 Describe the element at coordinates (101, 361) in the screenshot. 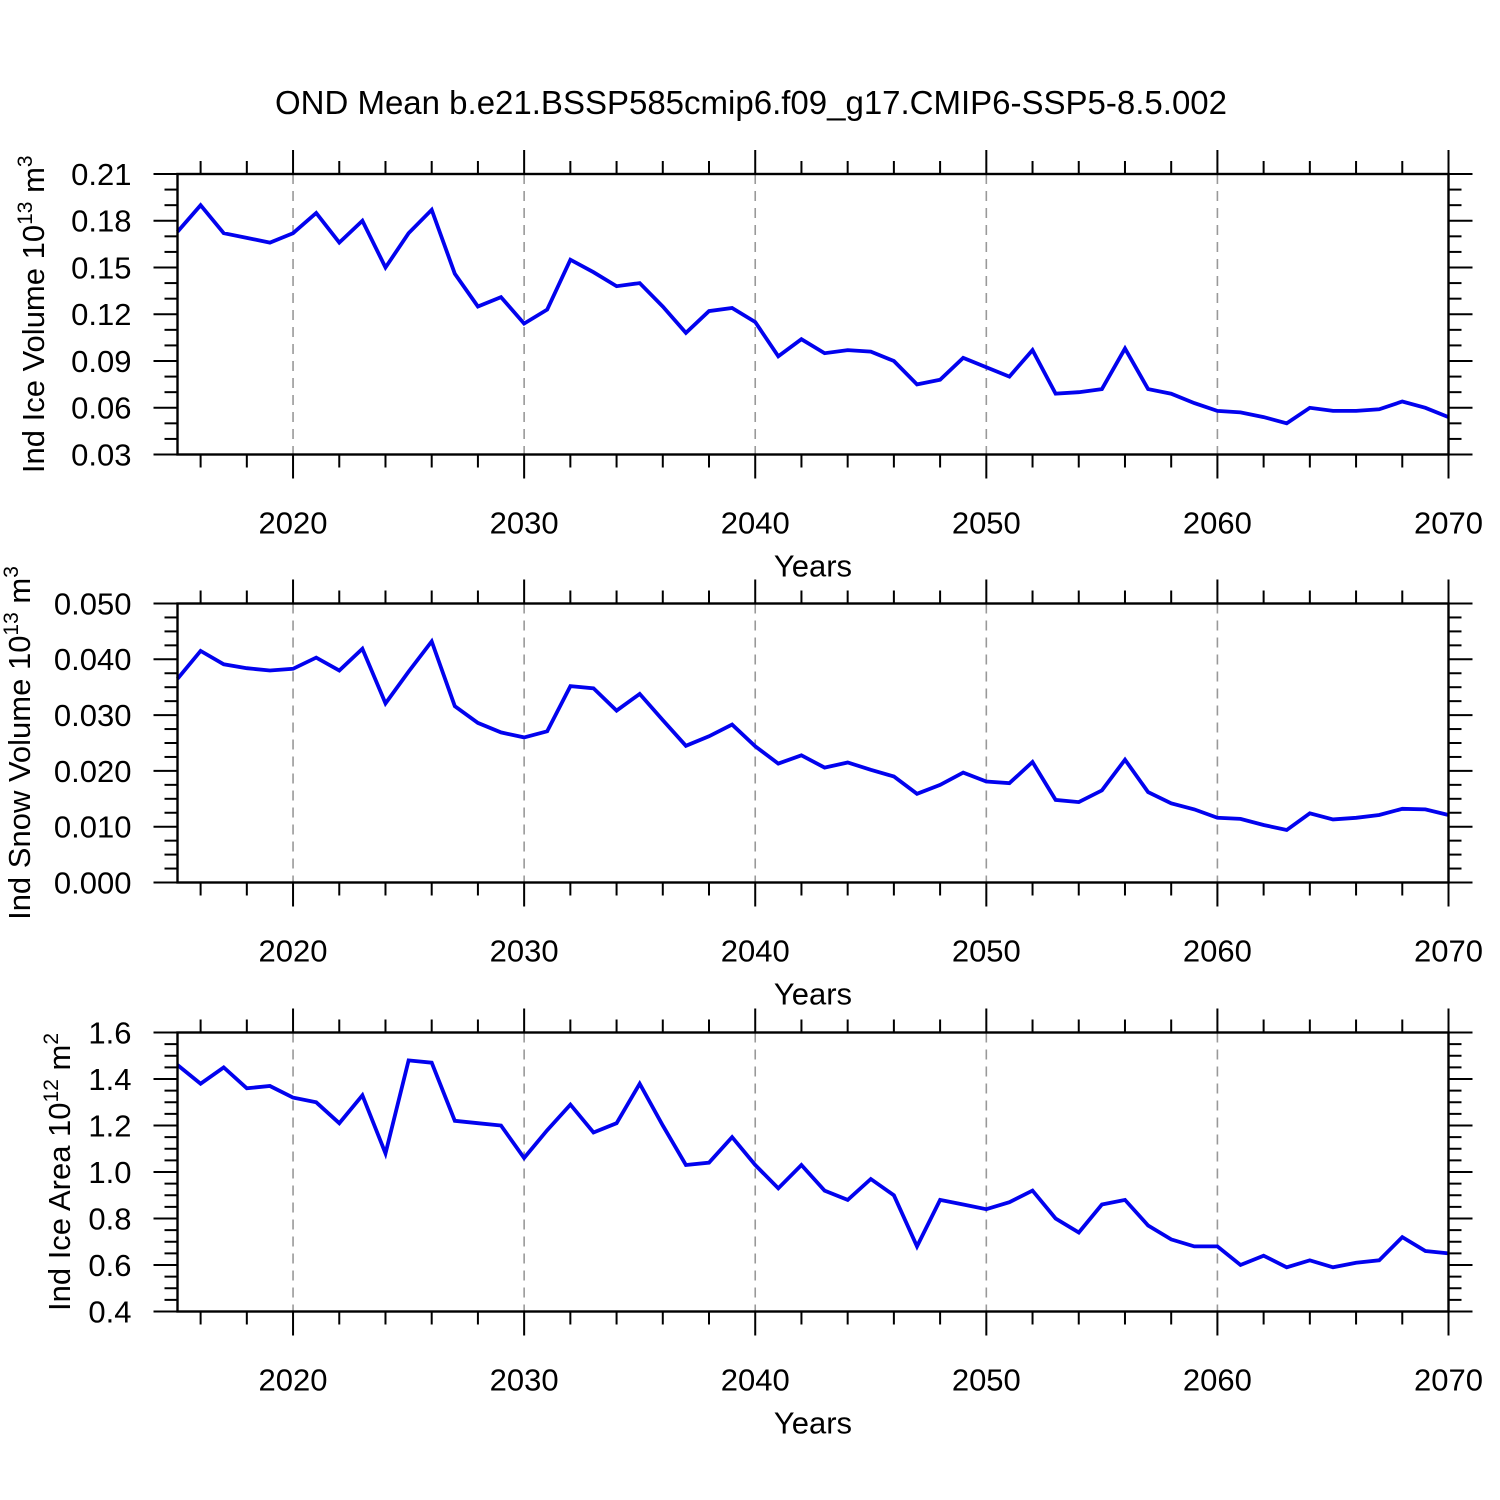

I see `y-tick-label: 0.09` at that location.